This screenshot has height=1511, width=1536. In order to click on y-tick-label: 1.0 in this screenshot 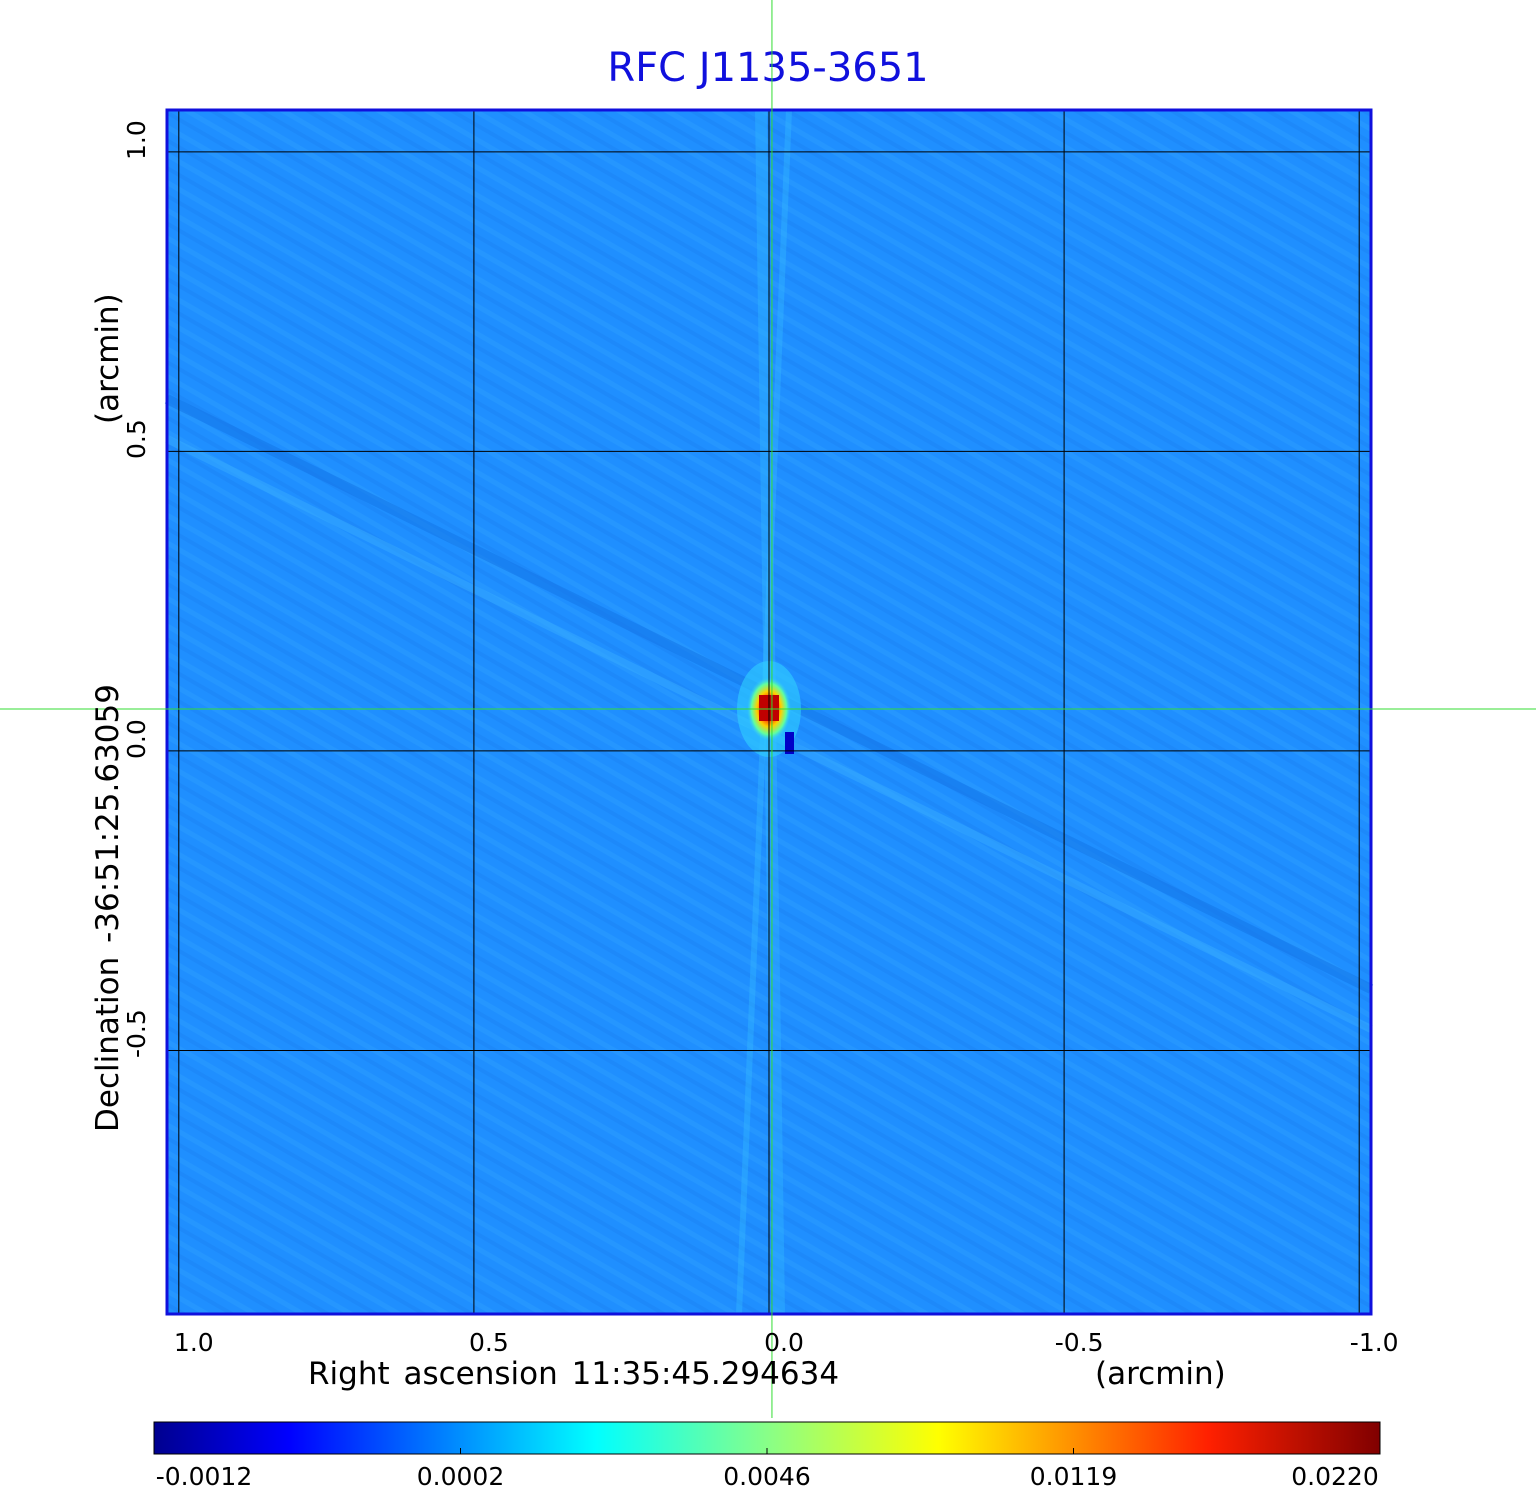, I will do `click(136, 140)`.